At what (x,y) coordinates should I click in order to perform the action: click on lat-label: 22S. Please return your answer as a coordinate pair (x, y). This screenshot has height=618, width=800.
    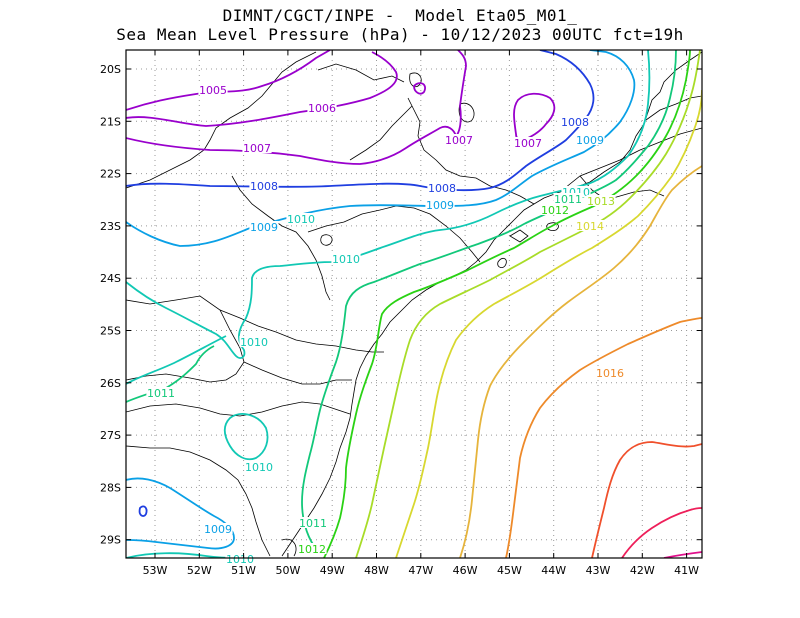
    Looking at the image, I should click on (110, 174).